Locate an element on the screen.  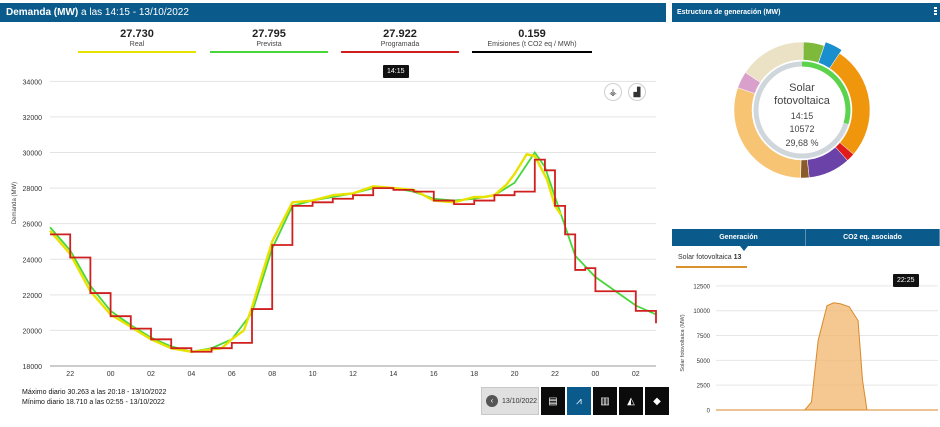
x-tick-label: 10 is located at coordinates (313, 374).